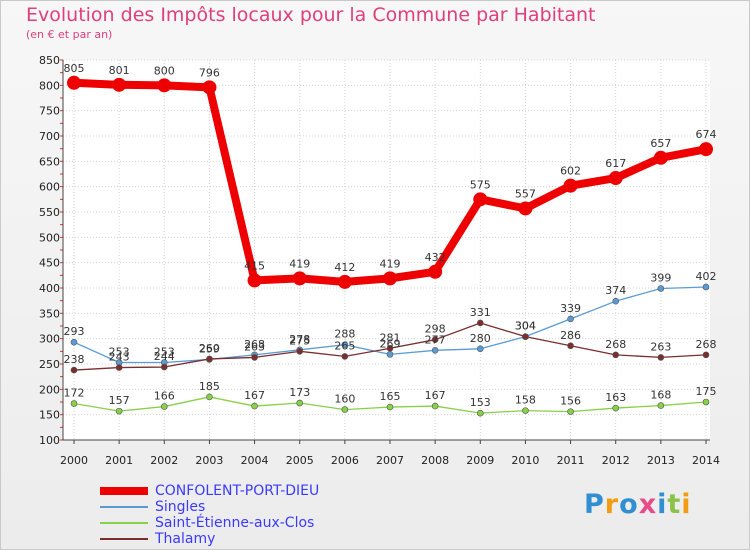 This screenshot has width=750, height=550. I want to click on data-label-1: 277, so click(435, 339).